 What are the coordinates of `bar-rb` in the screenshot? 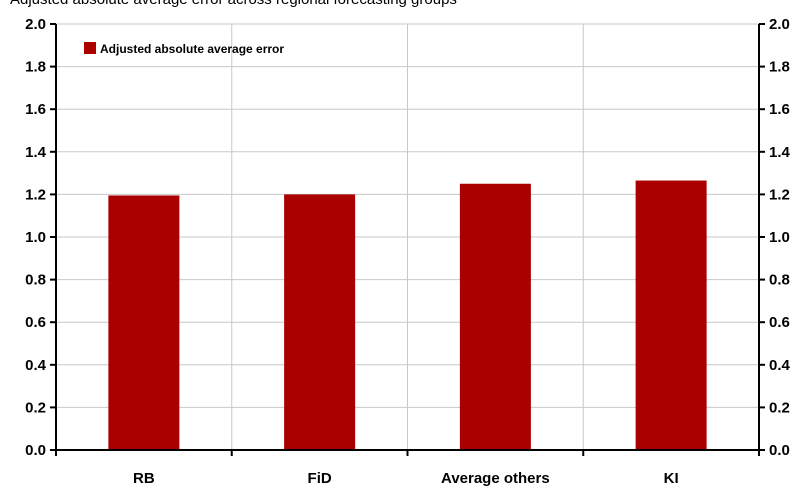 It's located at (144, 322).